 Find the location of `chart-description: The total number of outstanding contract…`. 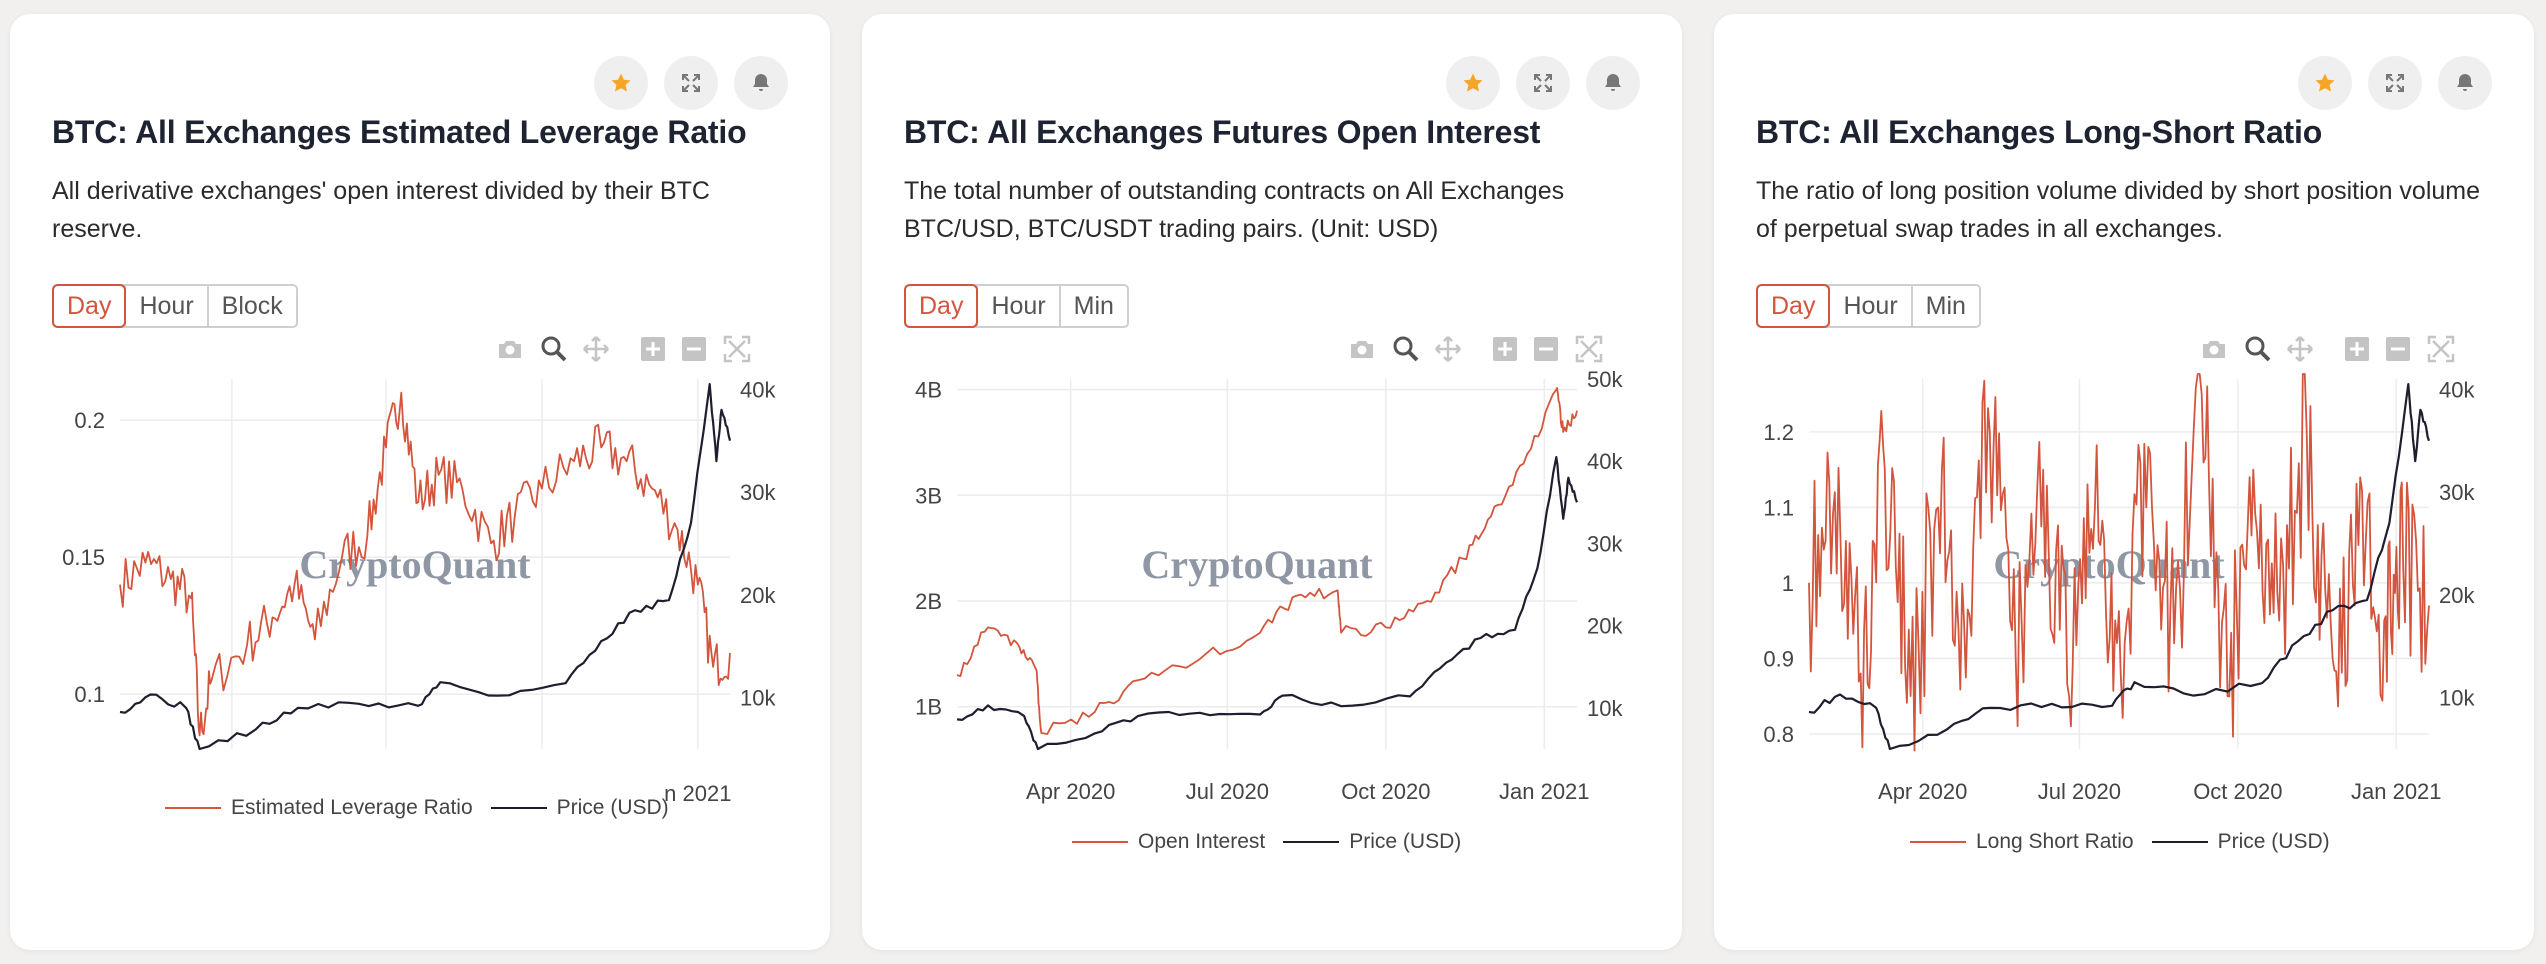

chart-description: The total number of outstanding contract… is located at coordinates (1234, 210).